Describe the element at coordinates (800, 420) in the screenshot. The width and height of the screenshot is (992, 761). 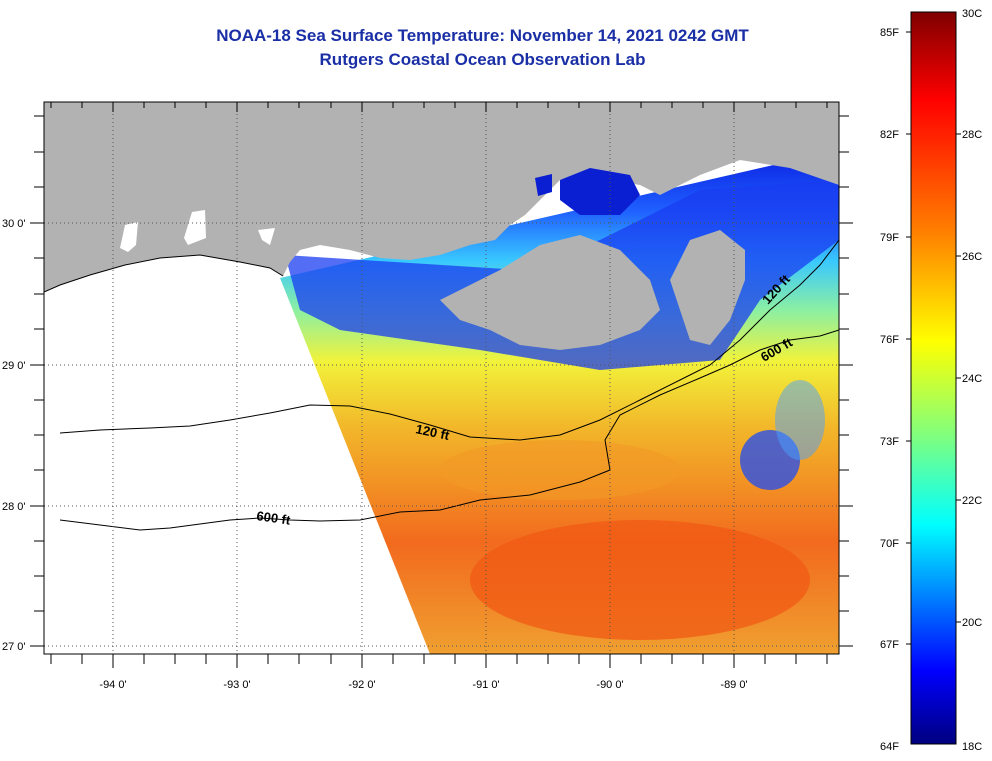
I see `cool-patch` at that location.